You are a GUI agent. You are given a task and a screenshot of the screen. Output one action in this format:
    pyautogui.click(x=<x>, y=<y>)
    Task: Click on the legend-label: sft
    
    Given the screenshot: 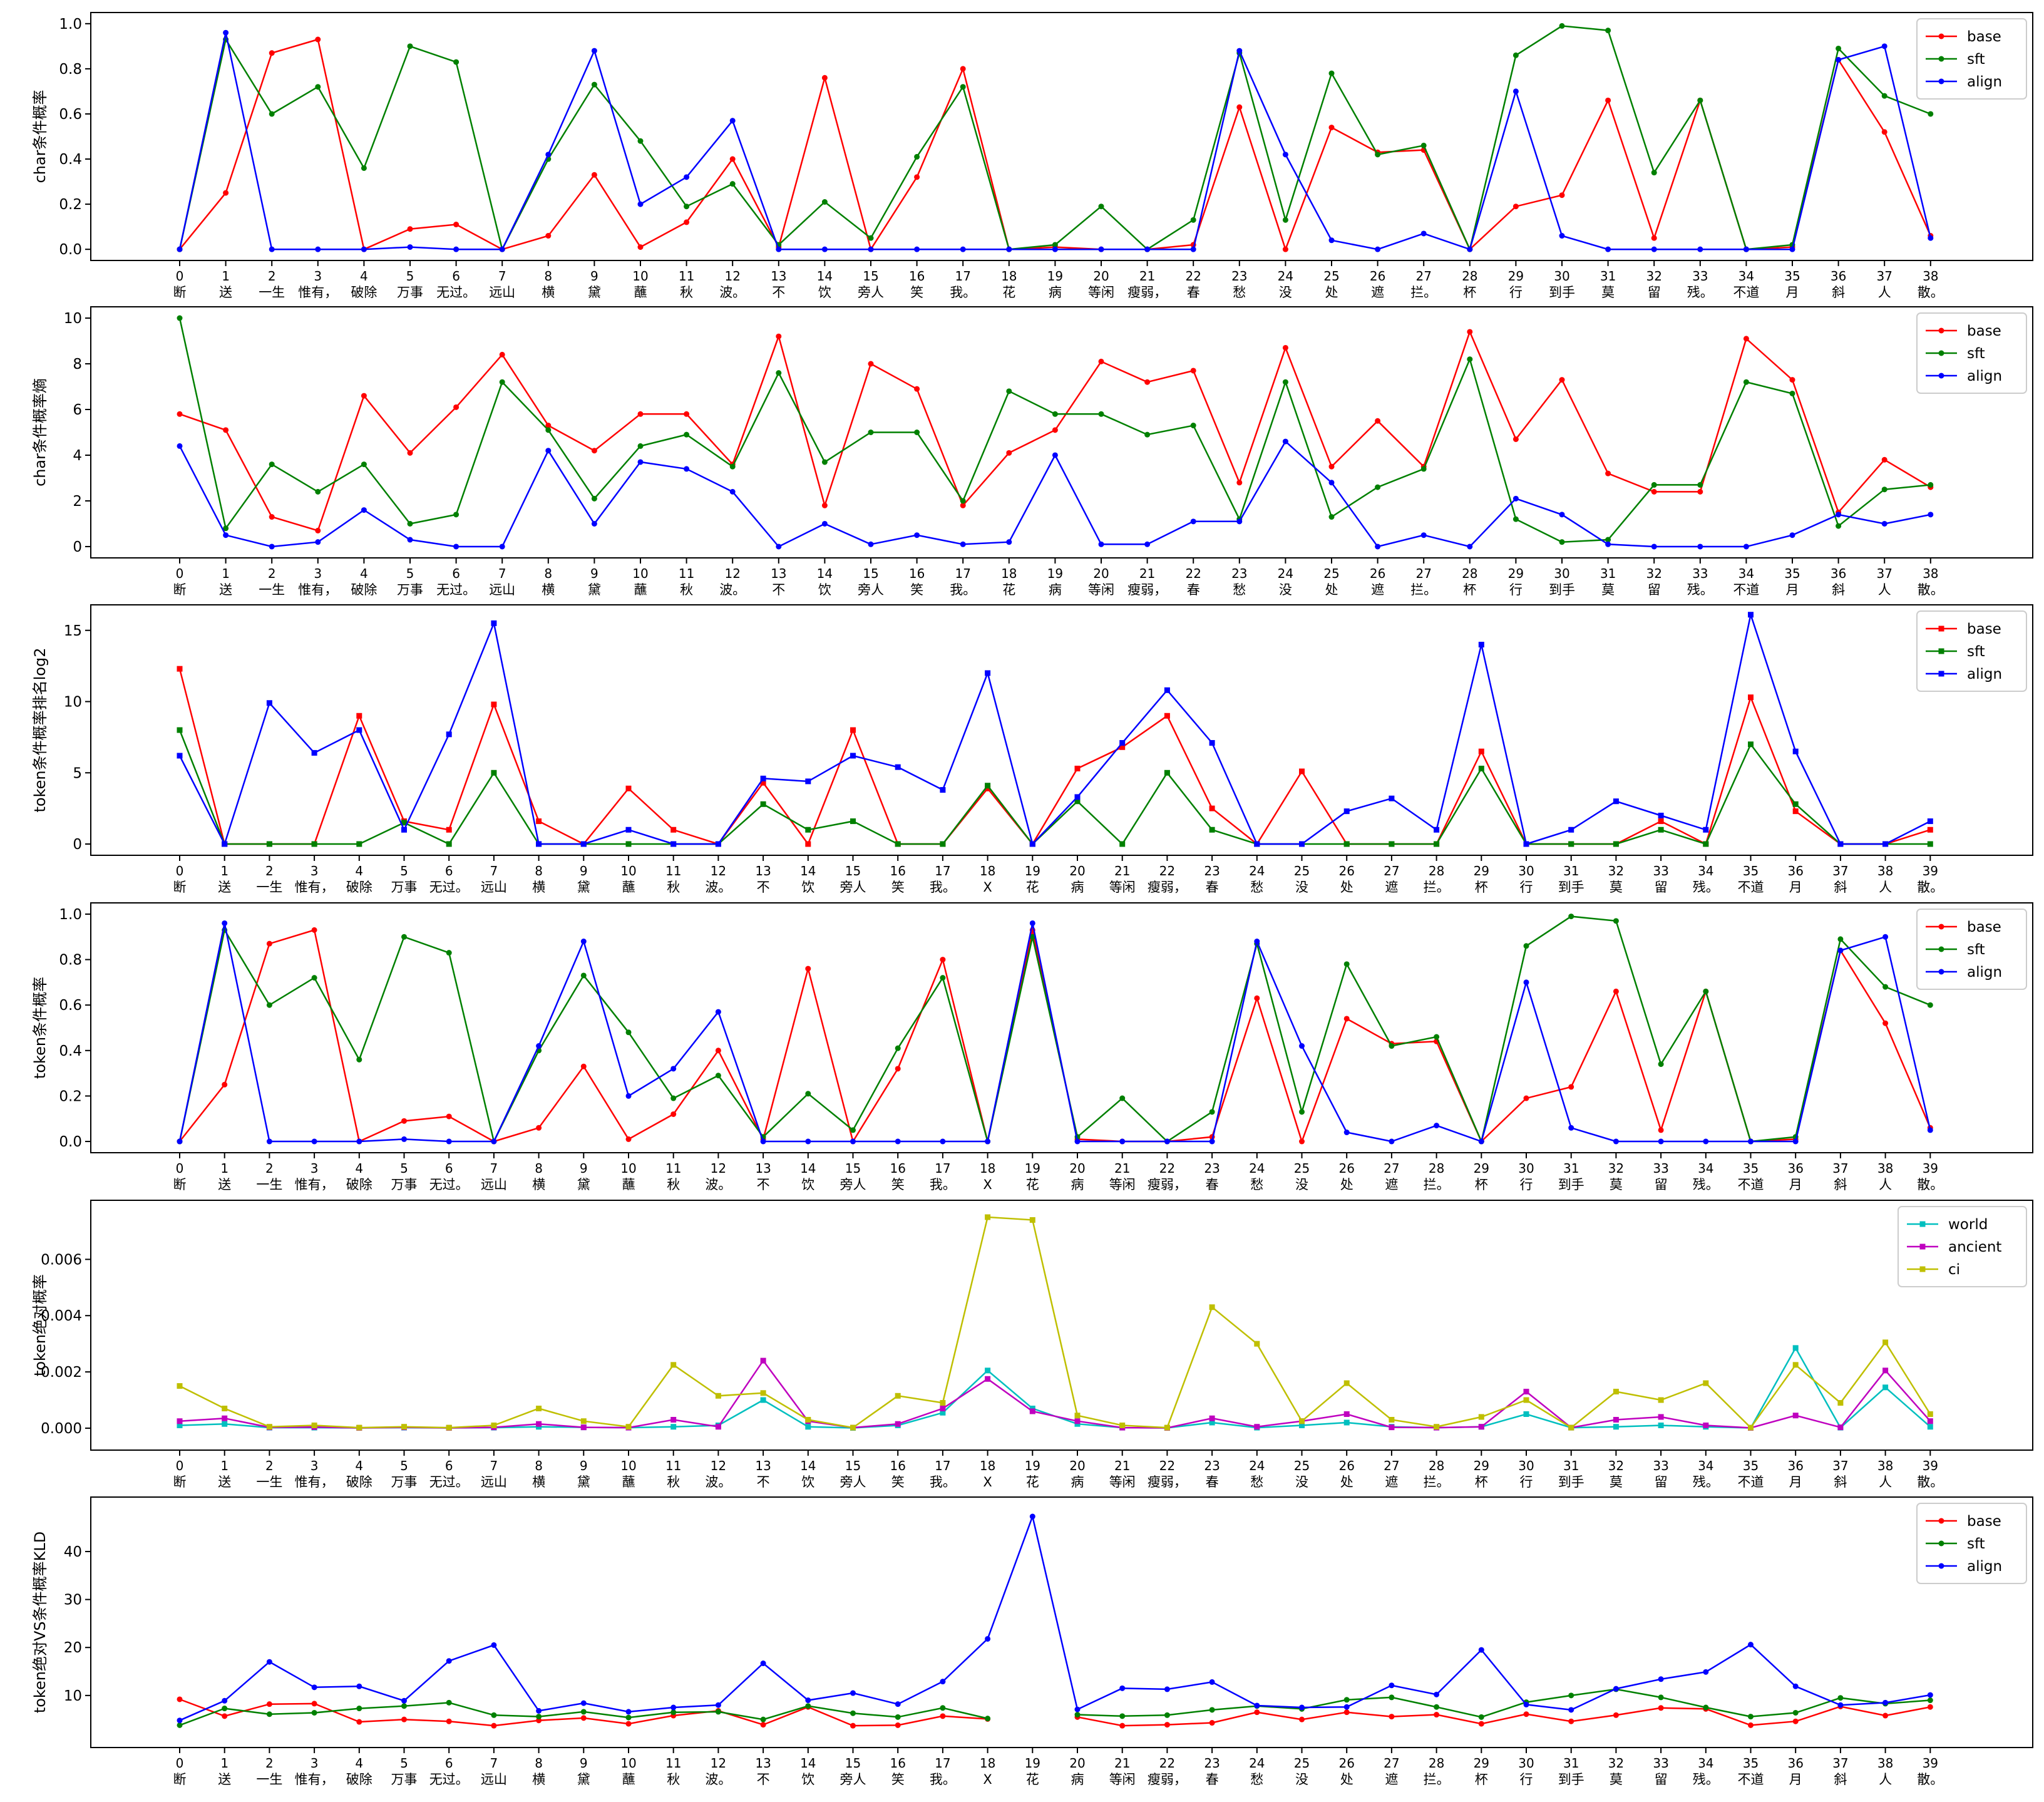 What is the action you would take?
    pyautogui.click(x=1976, y=354)
    